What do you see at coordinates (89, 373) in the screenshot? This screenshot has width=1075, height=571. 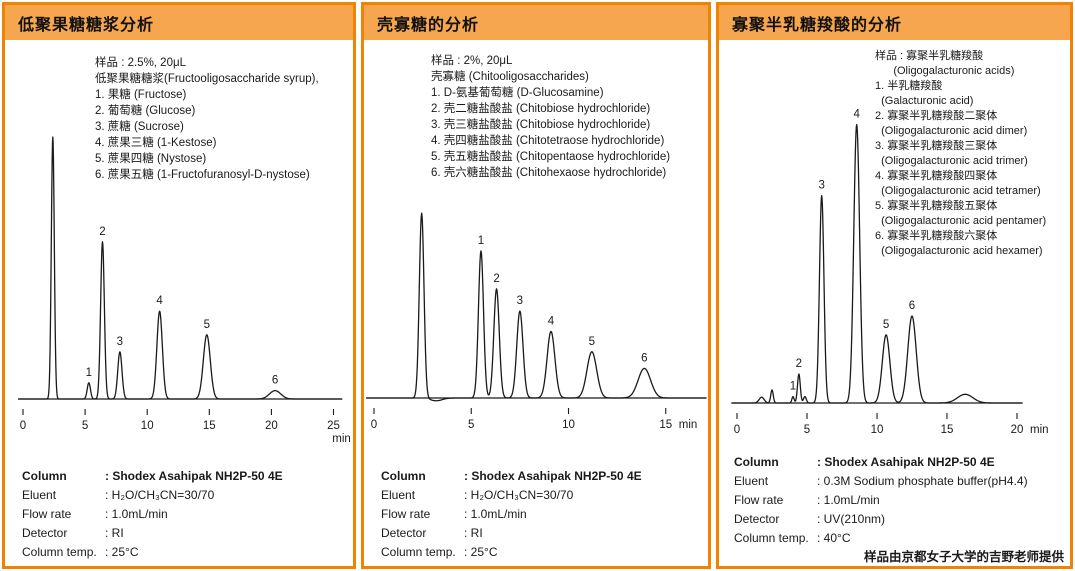 I see `peak-label: 1` at bounding box center [89, 373].